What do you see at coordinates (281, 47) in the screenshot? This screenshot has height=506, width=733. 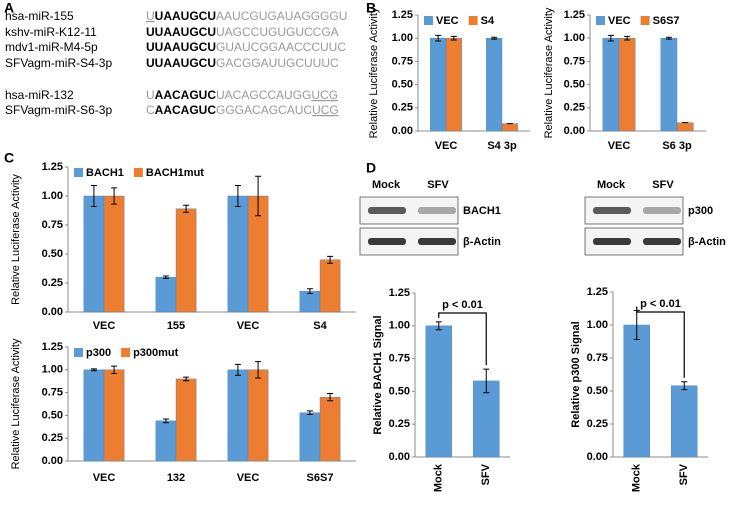 I see `sequence-part: GUAUCGGAACCCUUC` at bounding box center [281, 47].